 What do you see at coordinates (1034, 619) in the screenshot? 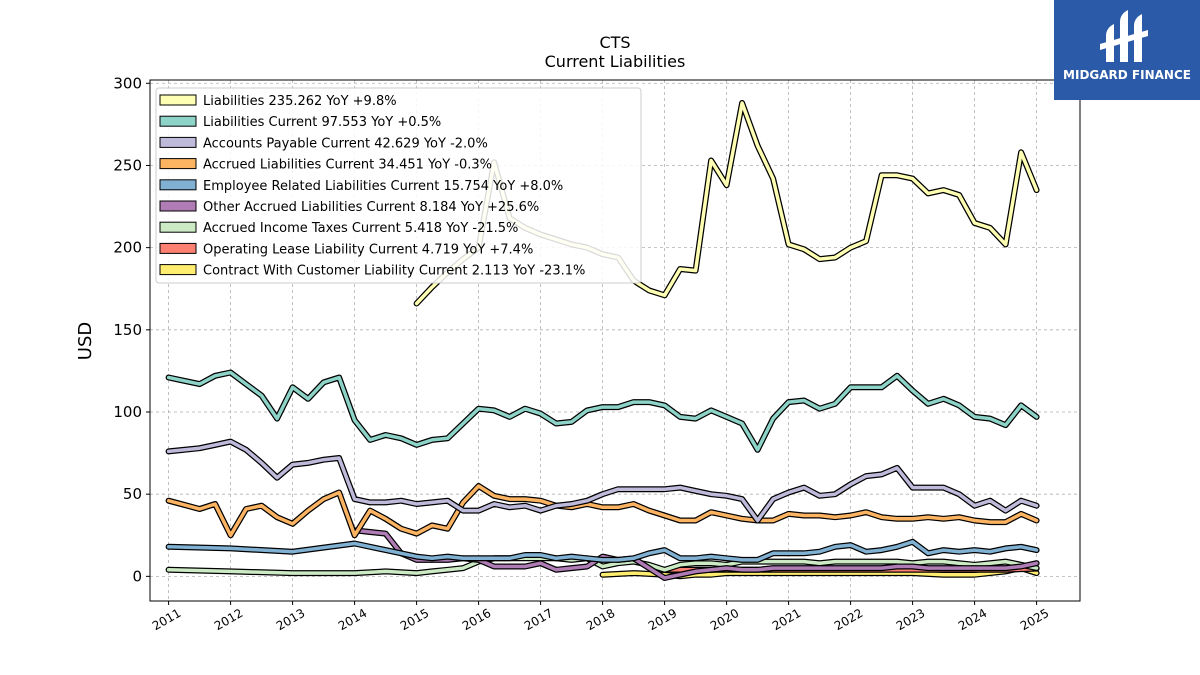
I see `x-tick-label: 2025` at bounding box center [1034, 619].